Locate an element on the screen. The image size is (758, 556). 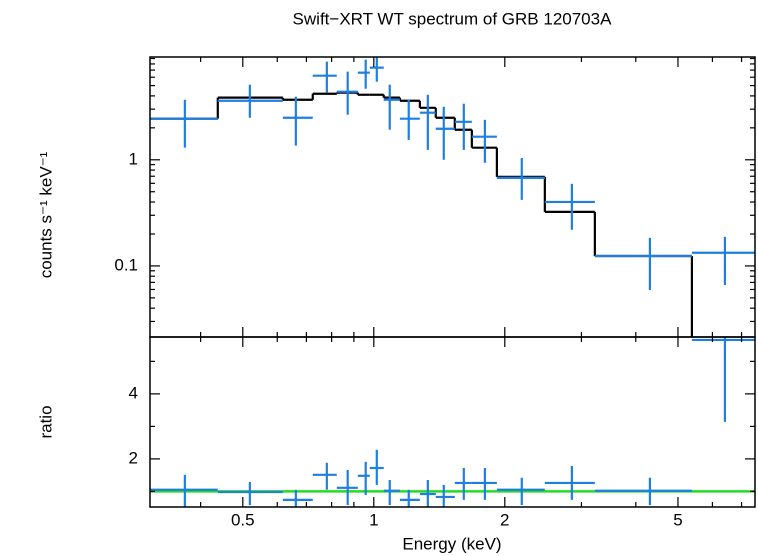
y-tick-label: 0.1 is located at coordinates (126, 264).